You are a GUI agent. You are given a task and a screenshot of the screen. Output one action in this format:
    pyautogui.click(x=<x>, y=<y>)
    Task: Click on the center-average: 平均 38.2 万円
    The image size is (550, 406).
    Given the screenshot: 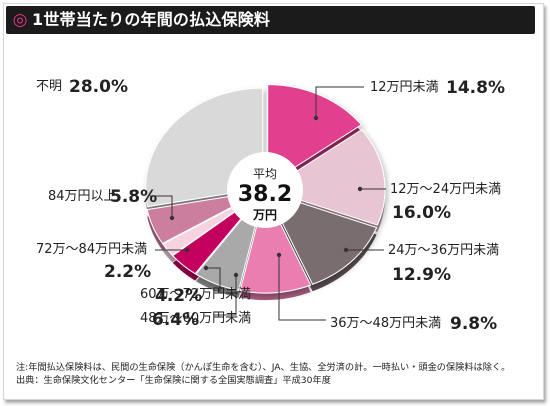 What is the action you would take?
    pyautogui.click(x=265, y=190)
    